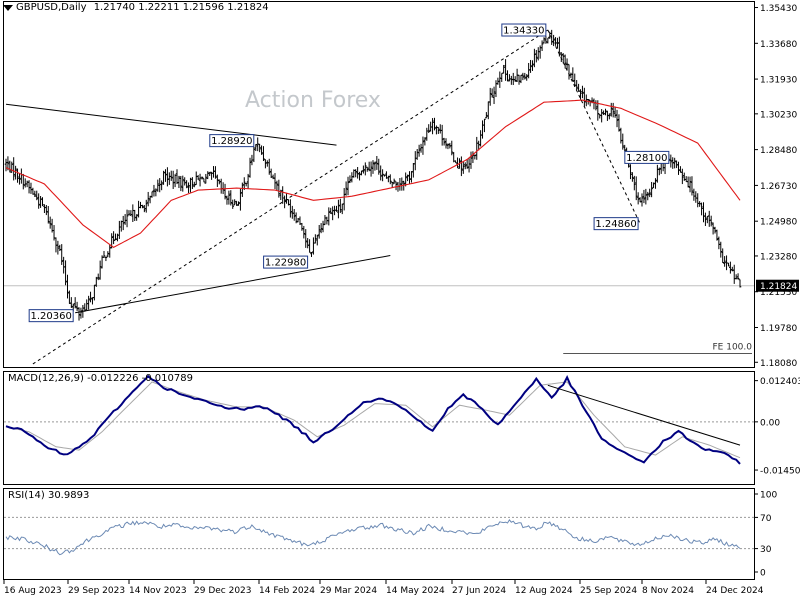  Describe the element at coordinates (523, 31) in the screenshot. I see `price-label: 1.34330` at that location.